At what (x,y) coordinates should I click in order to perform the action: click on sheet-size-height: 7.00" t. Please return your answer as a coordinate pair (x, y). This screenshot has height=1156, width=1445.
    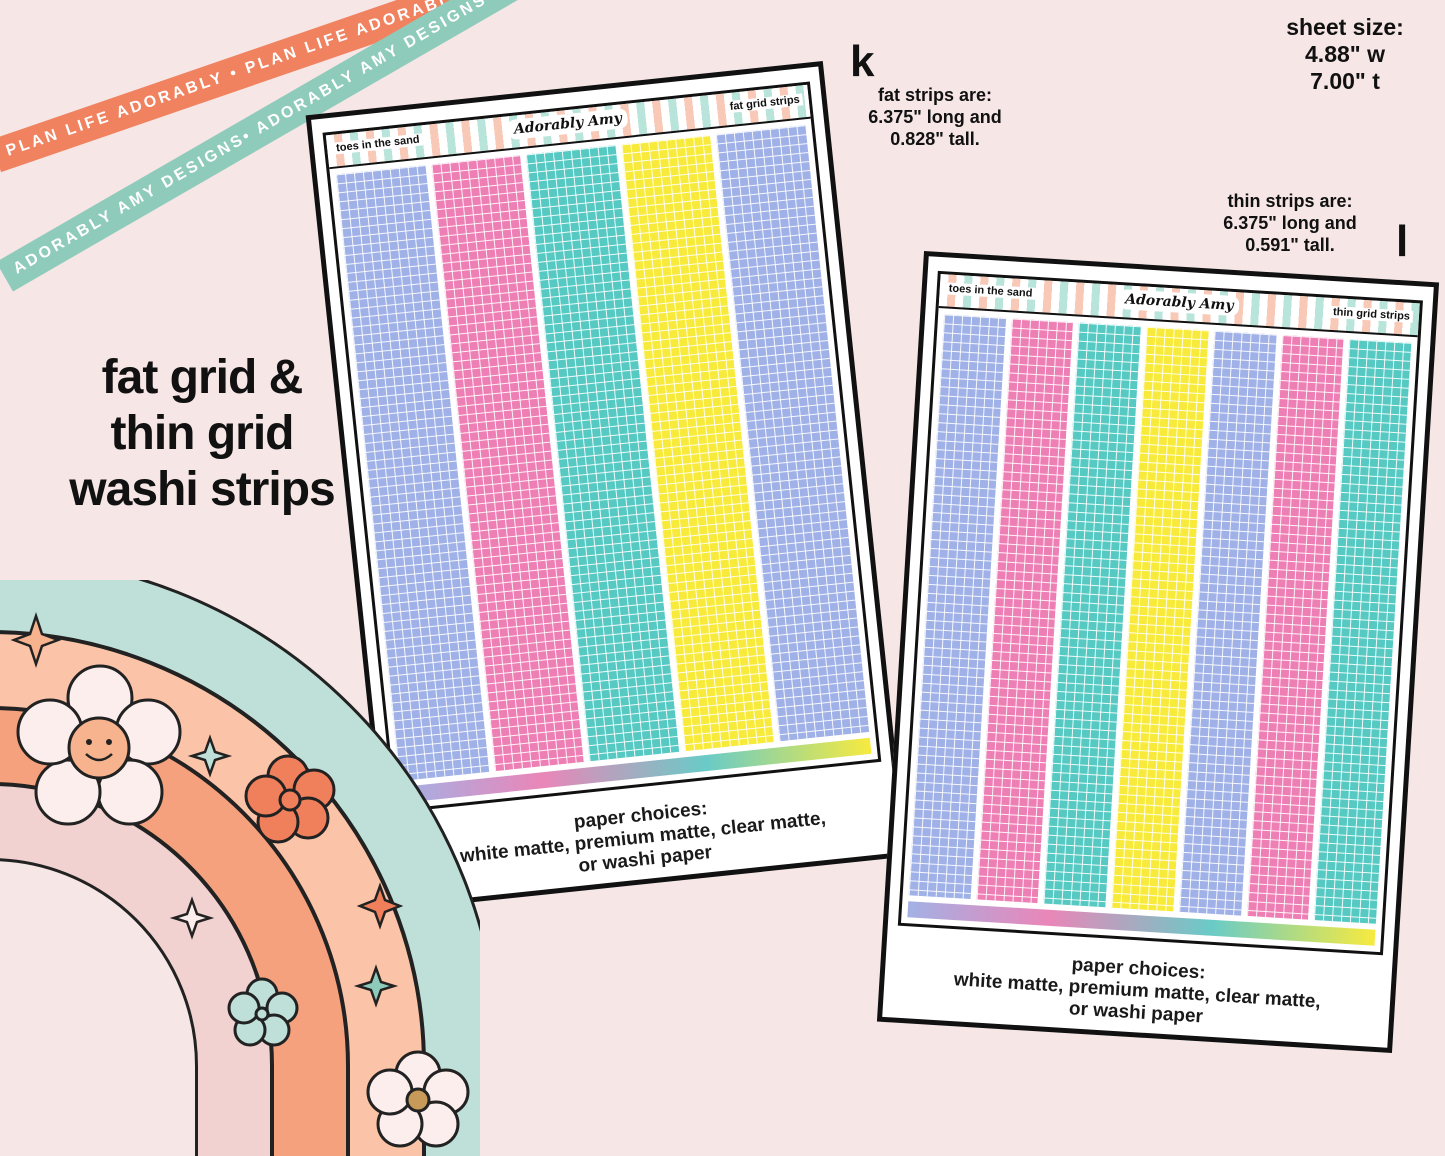
    Looking at the image, I should click on (1345, 81).